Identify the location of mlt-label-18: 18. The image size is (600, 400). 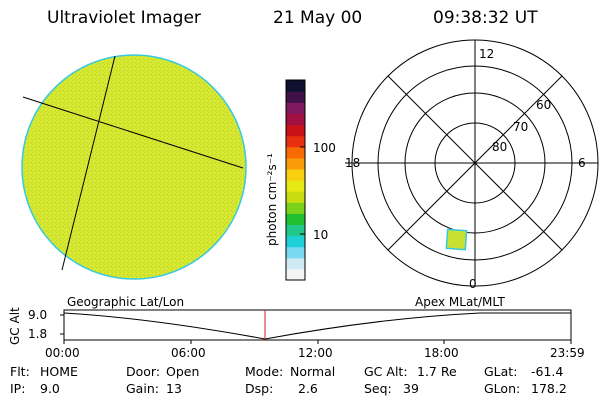
(353, 163).